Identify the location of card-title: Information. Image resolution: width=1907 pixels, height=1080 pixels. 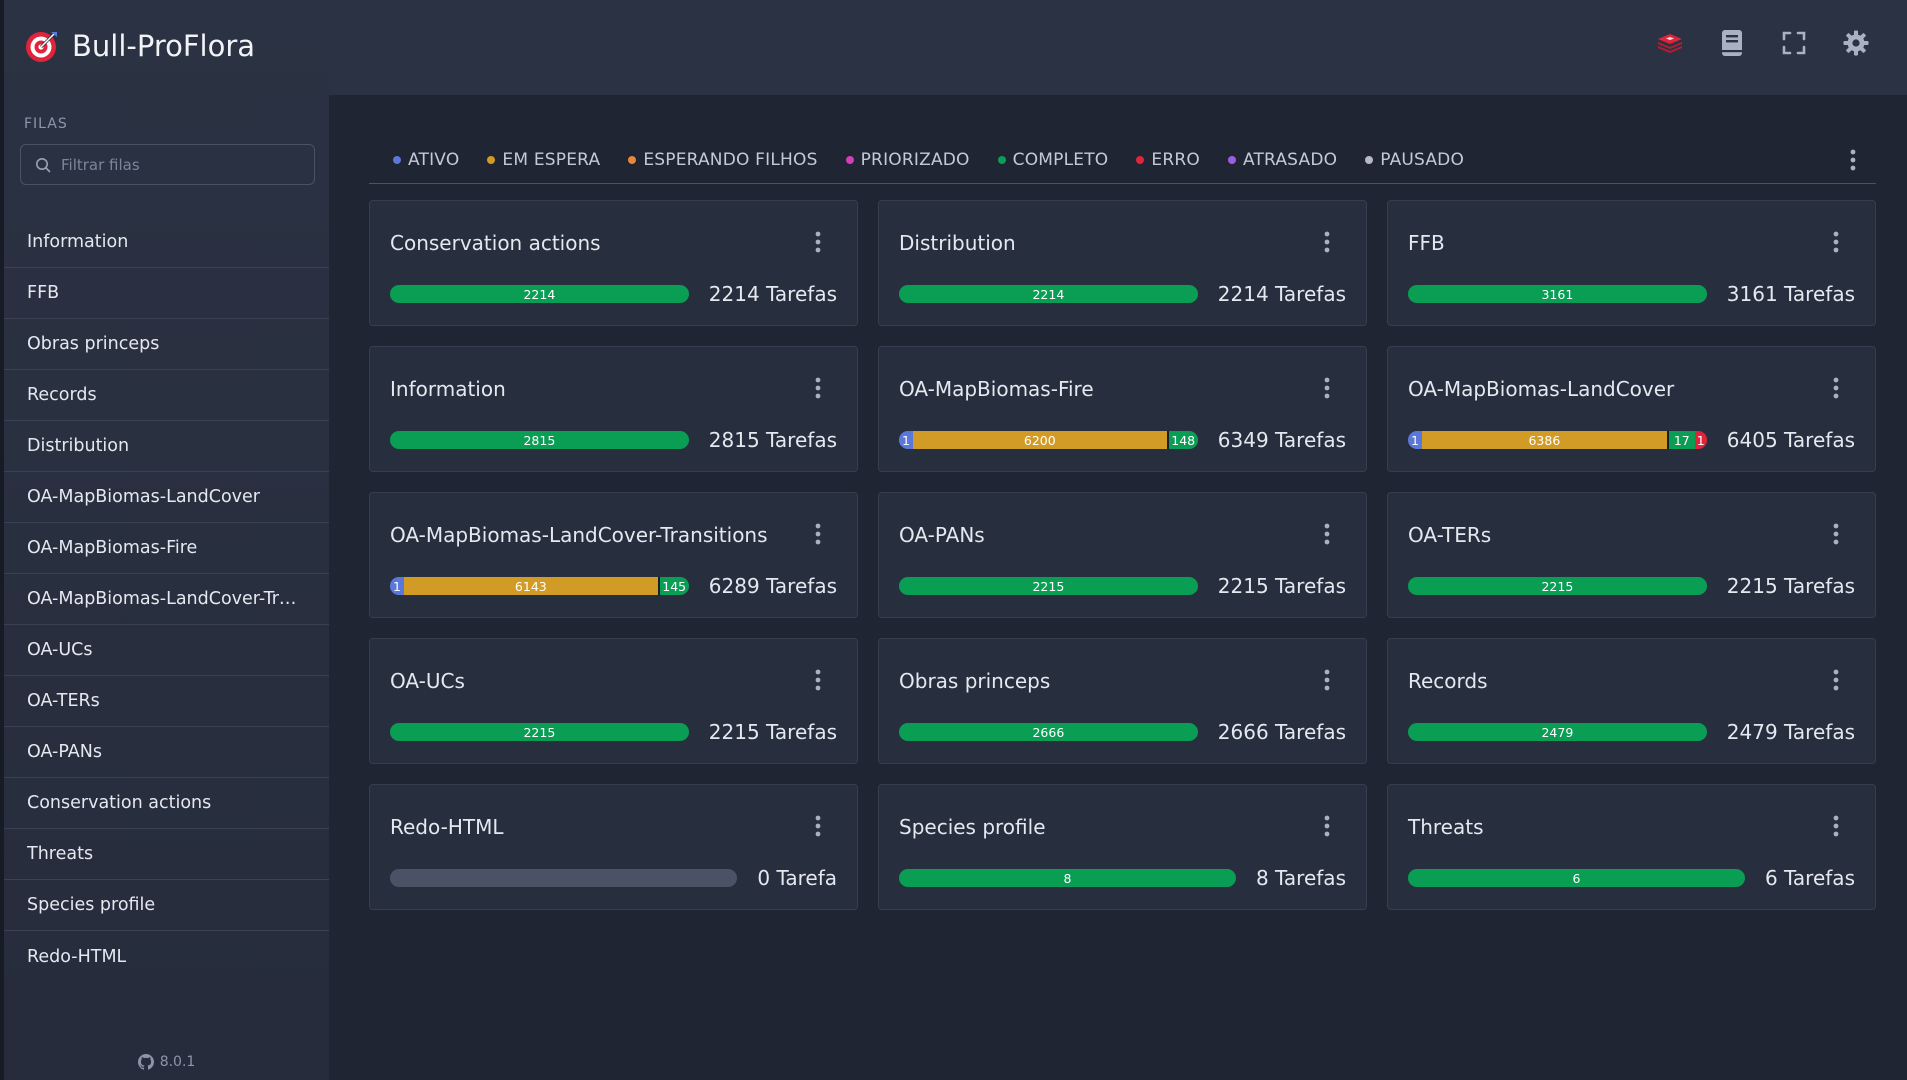
(448, 389).